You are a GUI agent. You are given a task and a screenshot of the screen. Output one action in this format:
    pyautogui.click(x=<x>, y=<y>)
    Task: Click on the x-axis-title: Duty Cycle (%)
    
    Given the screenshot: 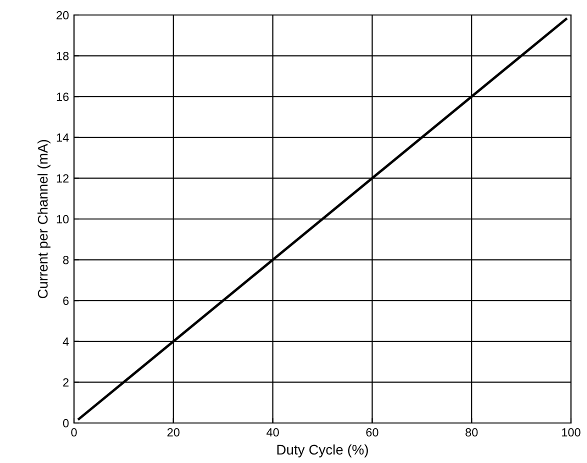 What is the action you would take?
    pyautogui.click(x=322, y=451)
    